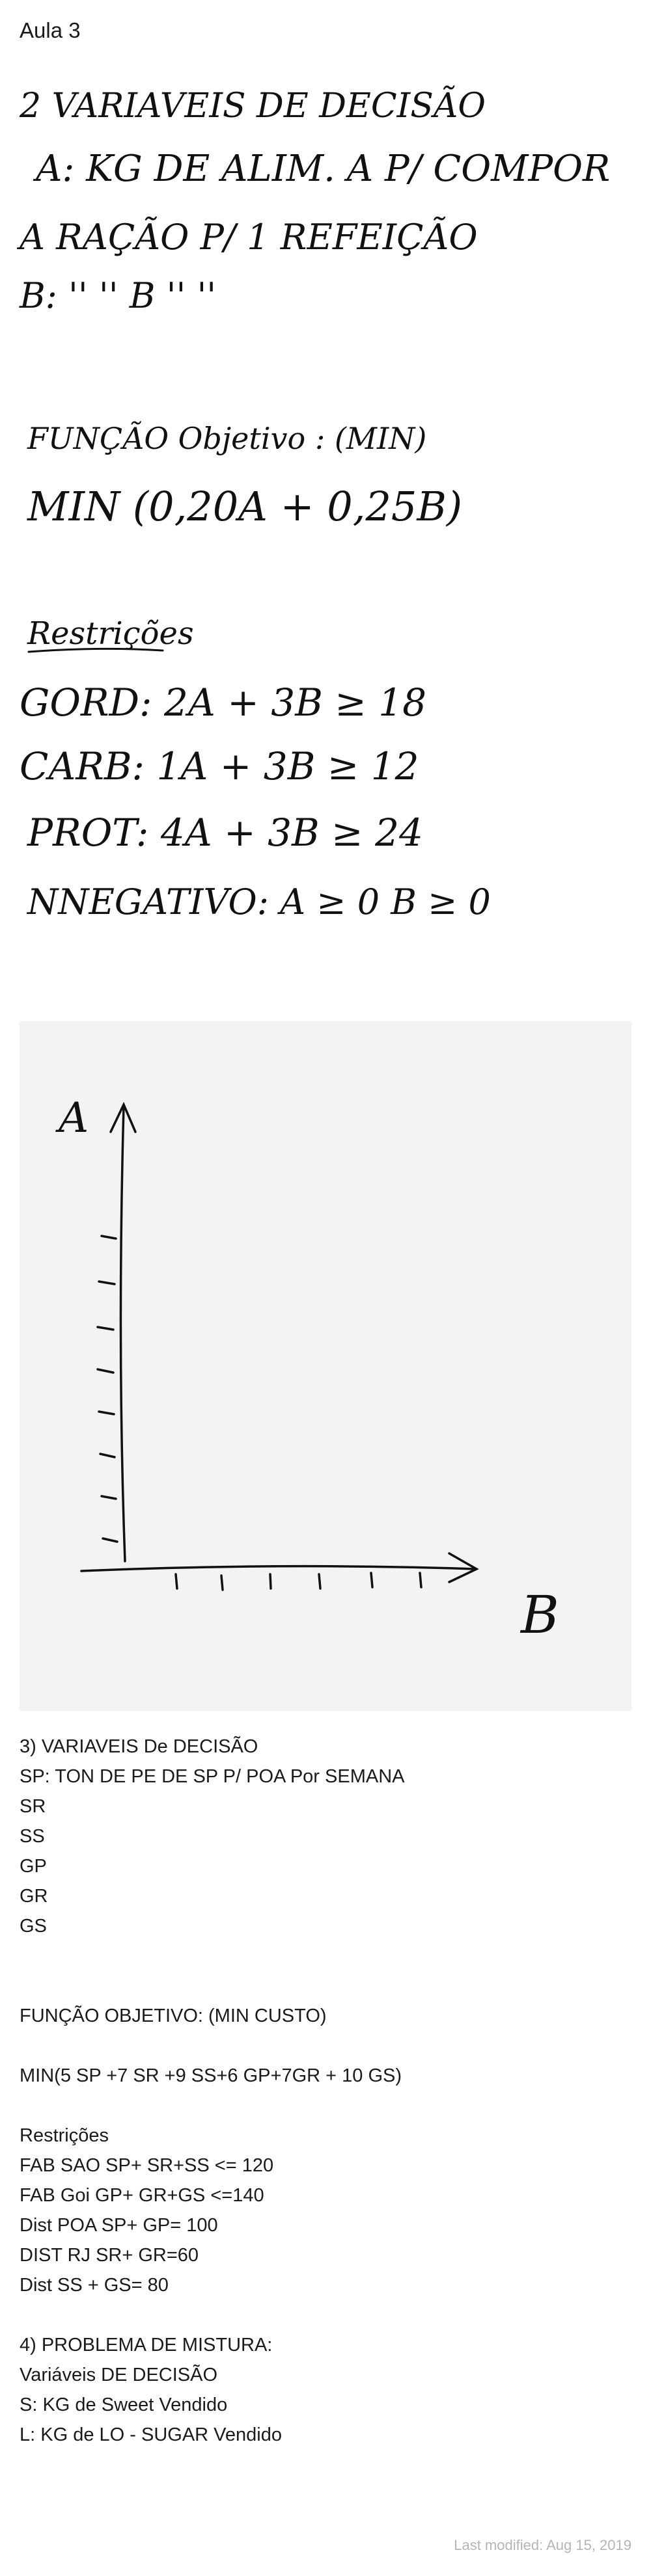 The height and width of the screenshot is (2576, 651). I want to click on section3-line-gr: GR, so click(34, 1897).